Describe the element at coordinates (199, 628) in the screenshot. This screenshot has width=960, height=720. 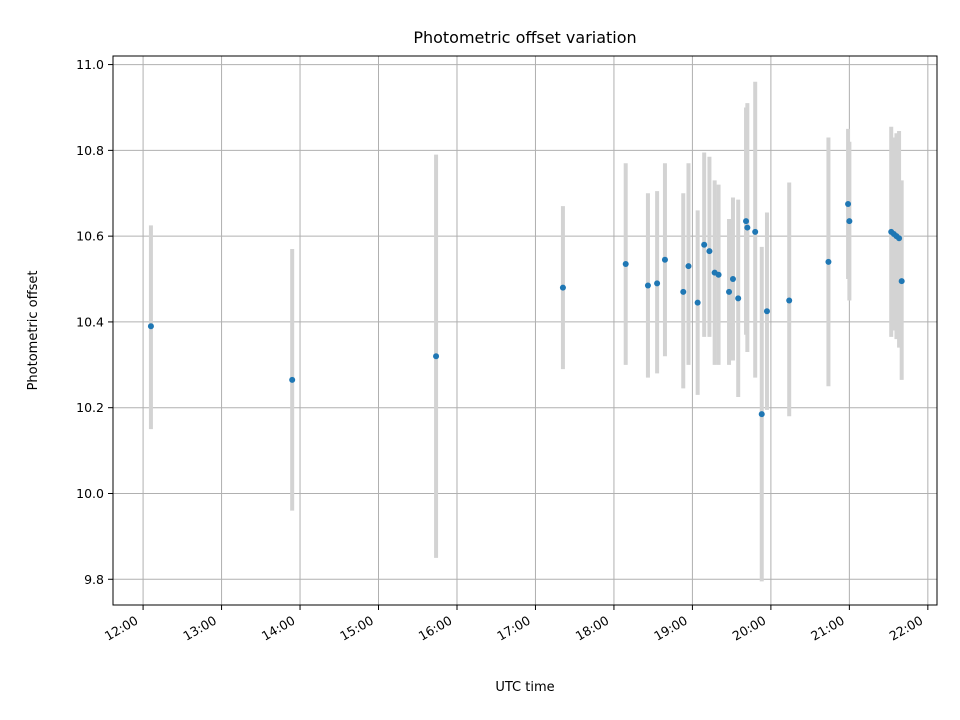
I see `x-tick-label: 13:00` at that location.